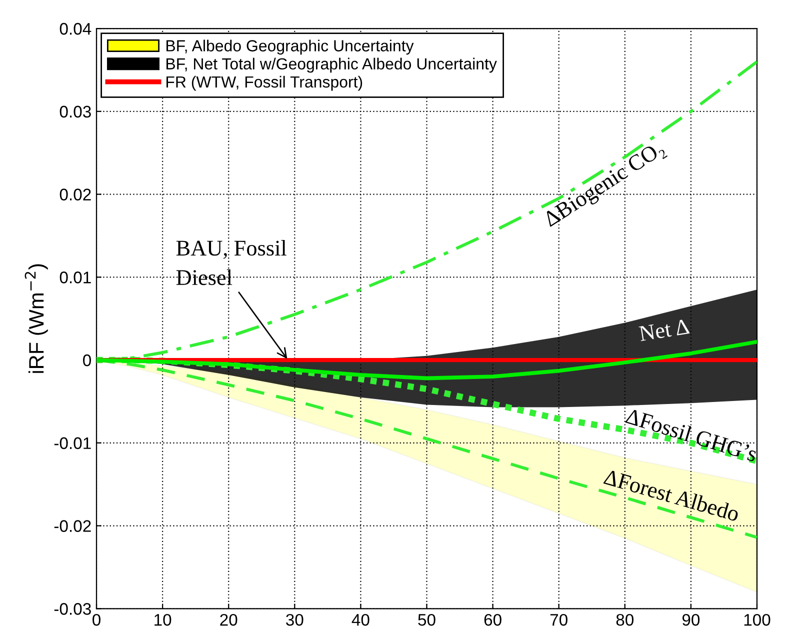  I want to click on line-series, so click(426, 360).